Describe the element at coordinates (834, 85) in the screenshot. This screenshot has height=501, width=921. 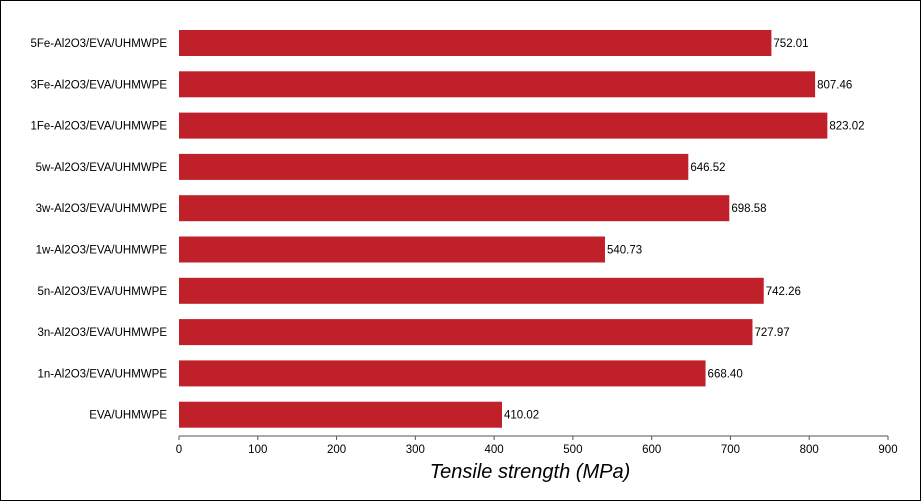
I see `value-label: 807.46` at that location.